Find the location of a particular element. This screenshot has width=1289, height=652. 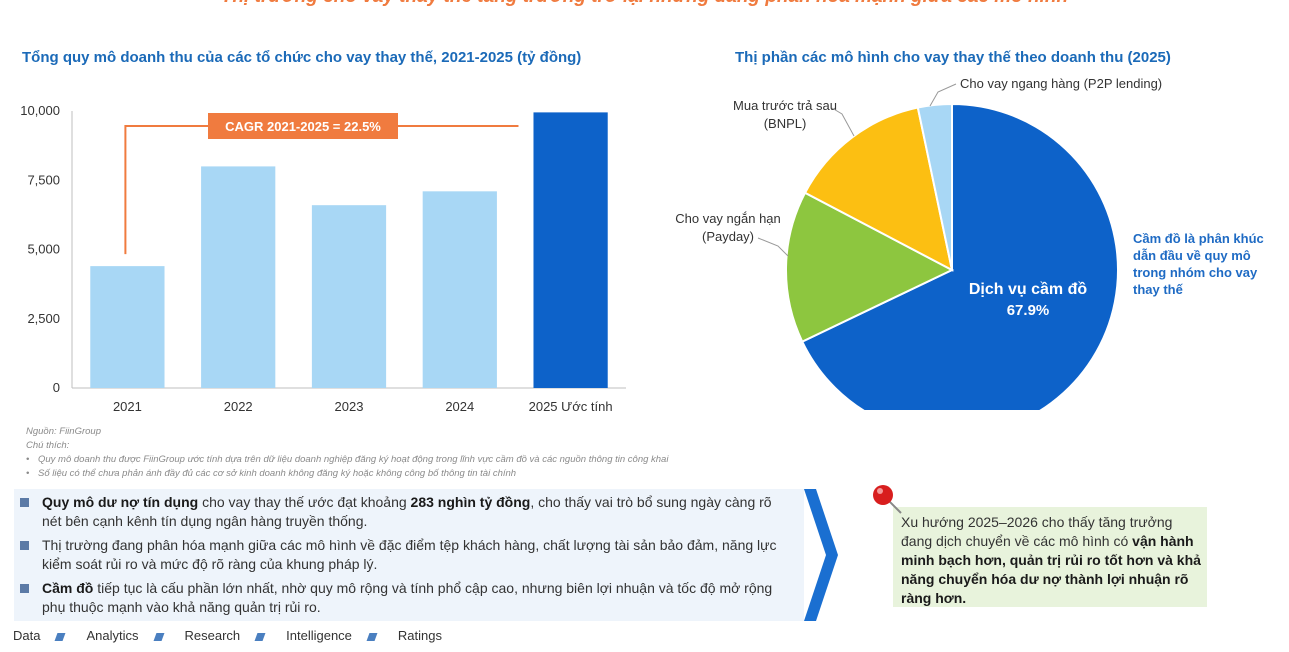

leader-line-payday is located at coordinates (773, 247).